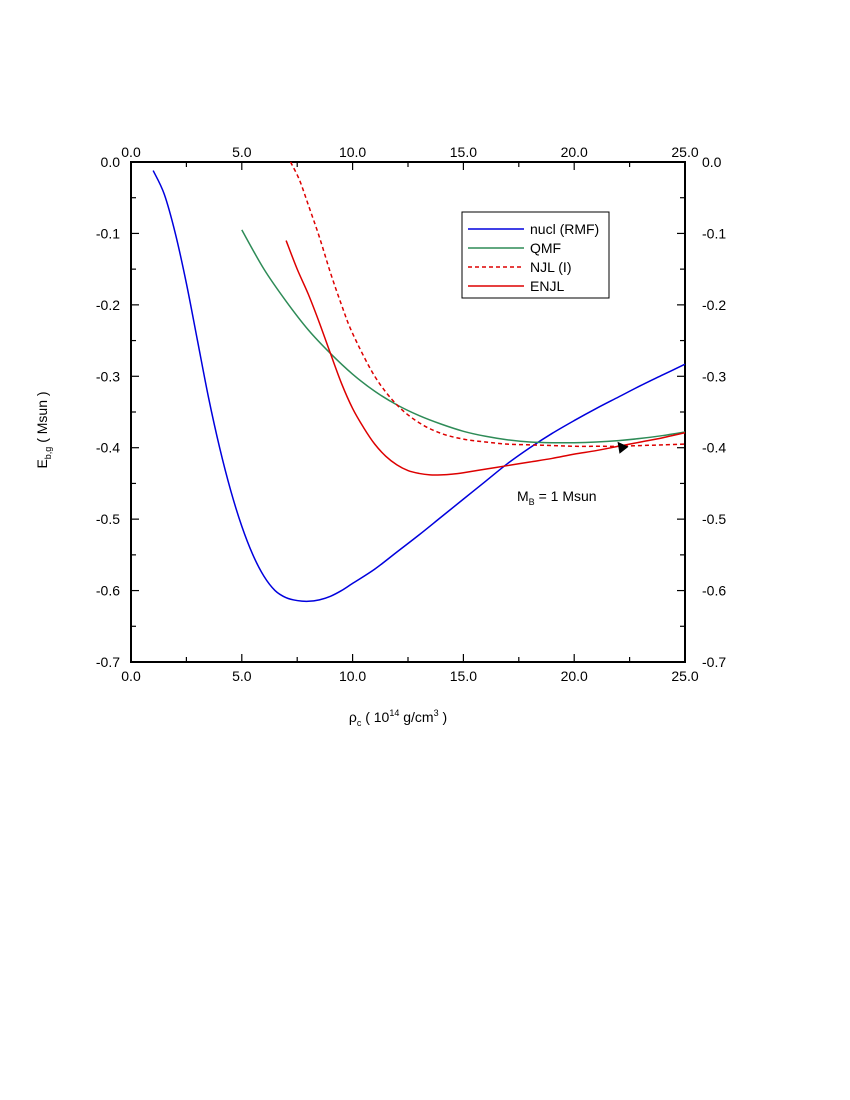 This screenshot has height=1100, width=850. Describe the element at coordinates (242, 152) in the screenshot. I see `x-tick-label-top: 5.0` at that location.